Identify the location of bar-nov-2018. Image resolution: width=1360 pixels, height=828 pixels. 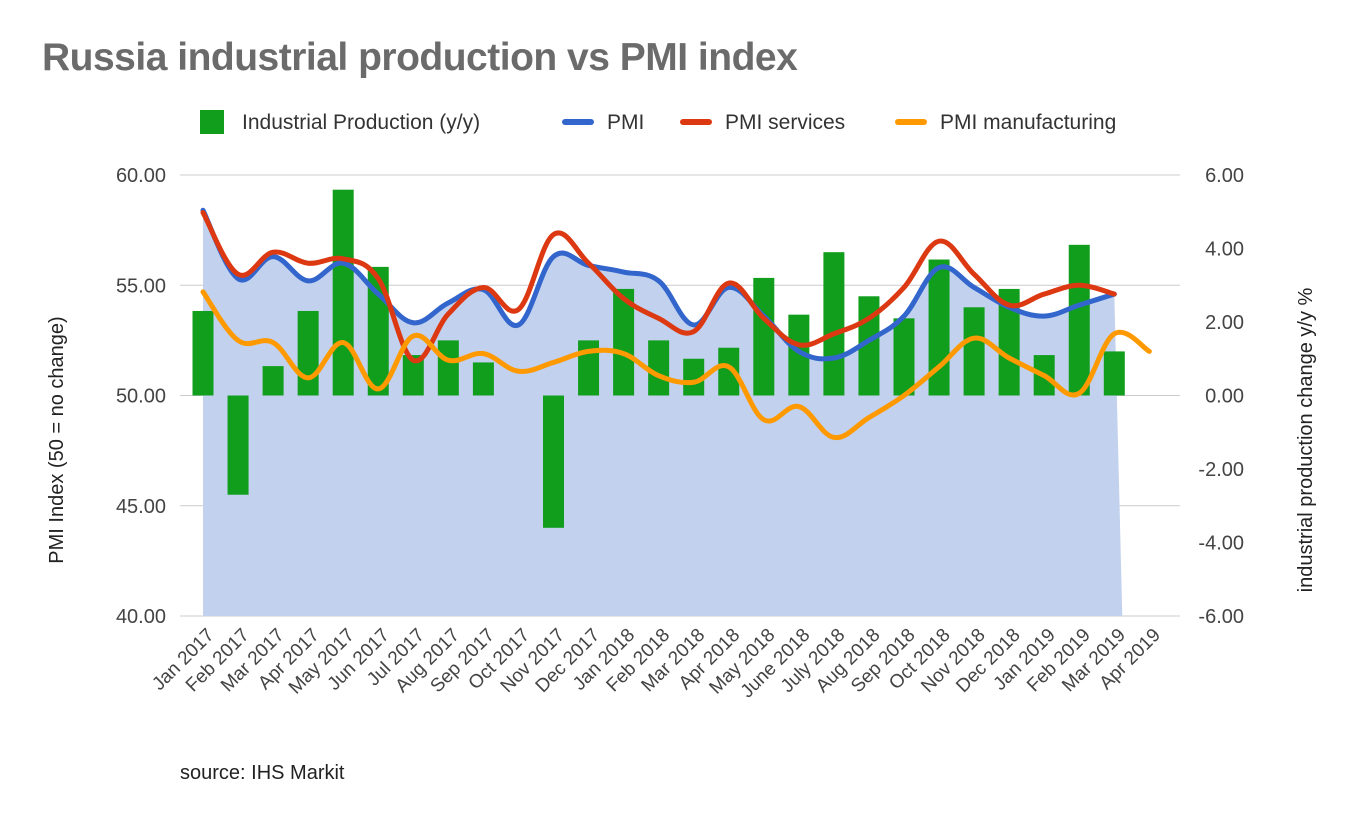
(974, 351).